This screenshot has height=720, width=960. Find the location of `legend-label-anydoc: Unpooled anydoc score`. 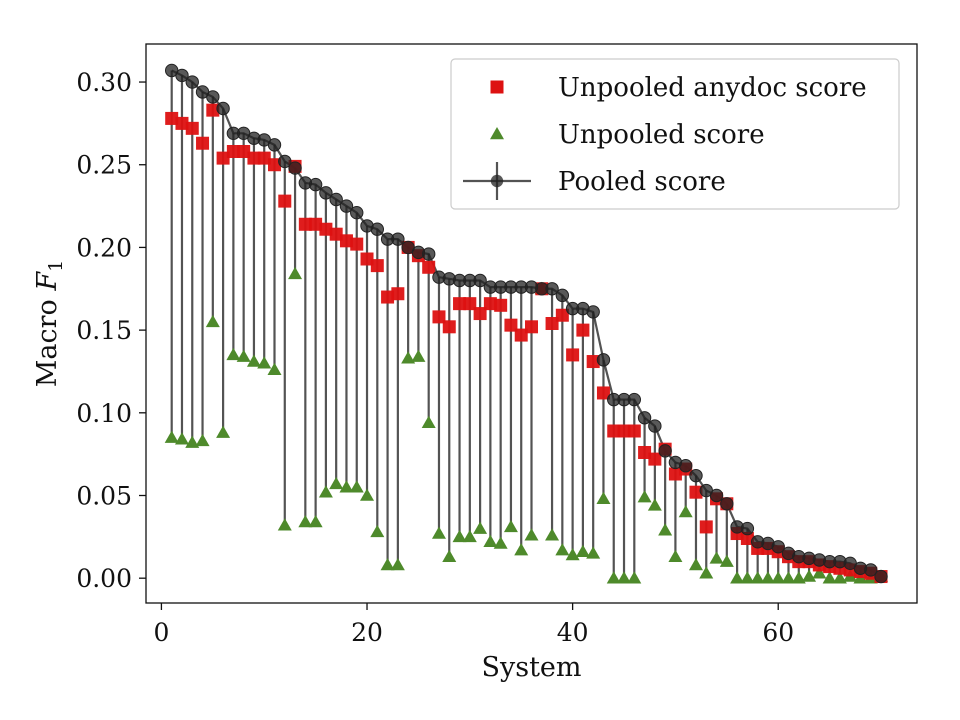

legend-label-anydoc: Unpooled anydoc score is located at coordinates (712, 88).